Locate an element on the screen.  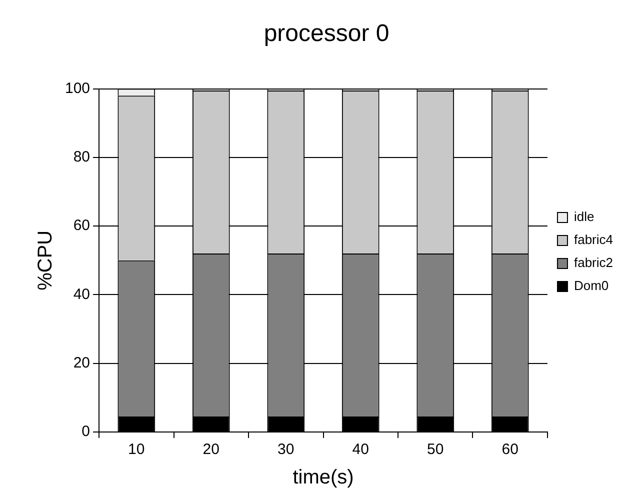
legend-label: Dom0 is located at coordinates (591, 286).